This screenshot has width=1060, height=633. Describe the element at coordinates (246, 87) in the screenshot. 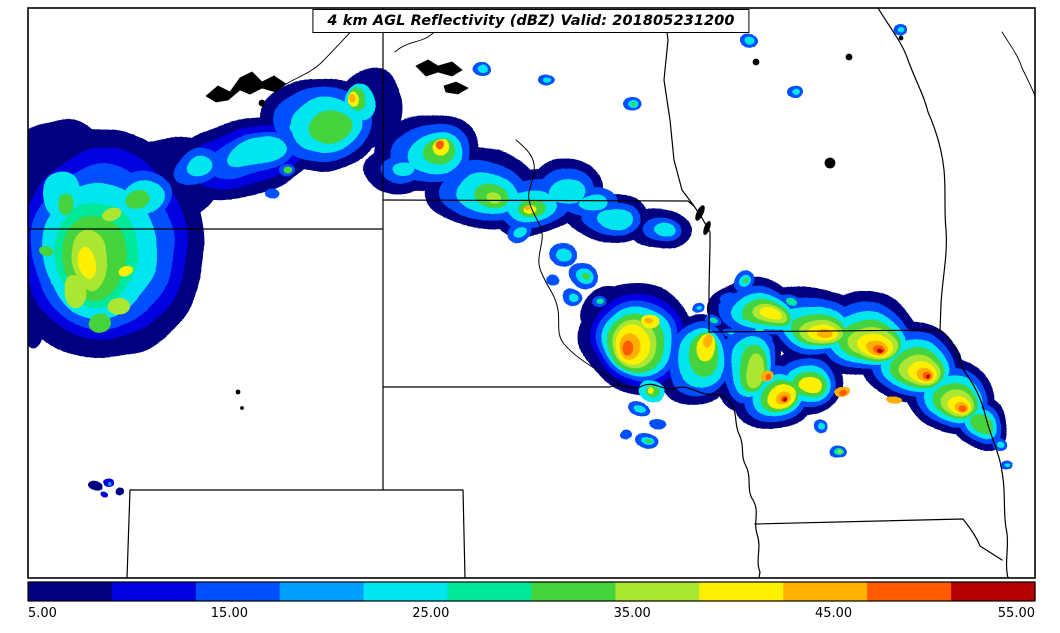

I see `lake-fort-peck` at that location.